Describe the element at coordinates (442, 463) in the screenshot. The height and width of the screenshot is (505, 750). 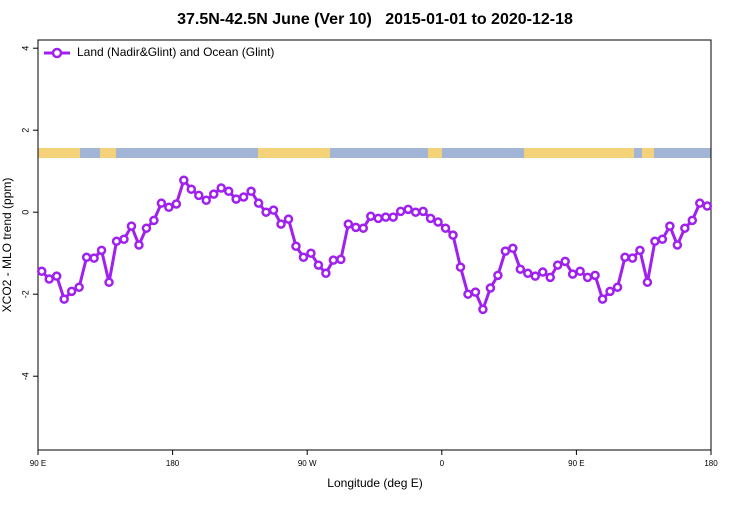
I see `x-tick-label: 0` at that location.